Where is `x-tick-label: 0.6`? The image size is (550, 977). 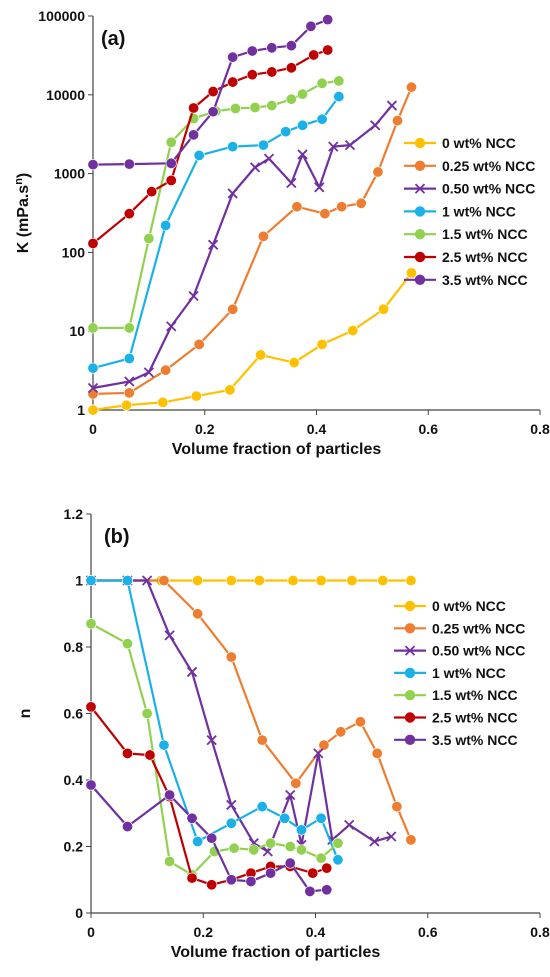
x-tick-label: 0.6 is located at coordinates (428, 932).